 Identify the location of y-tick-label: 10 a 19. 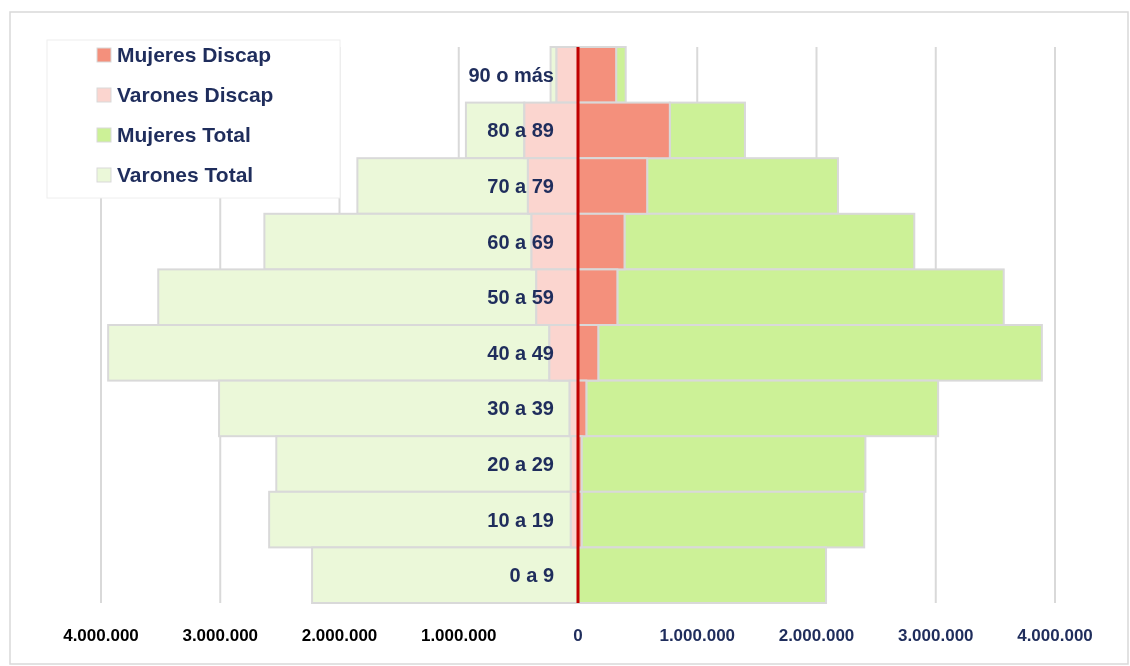
(520, 519).